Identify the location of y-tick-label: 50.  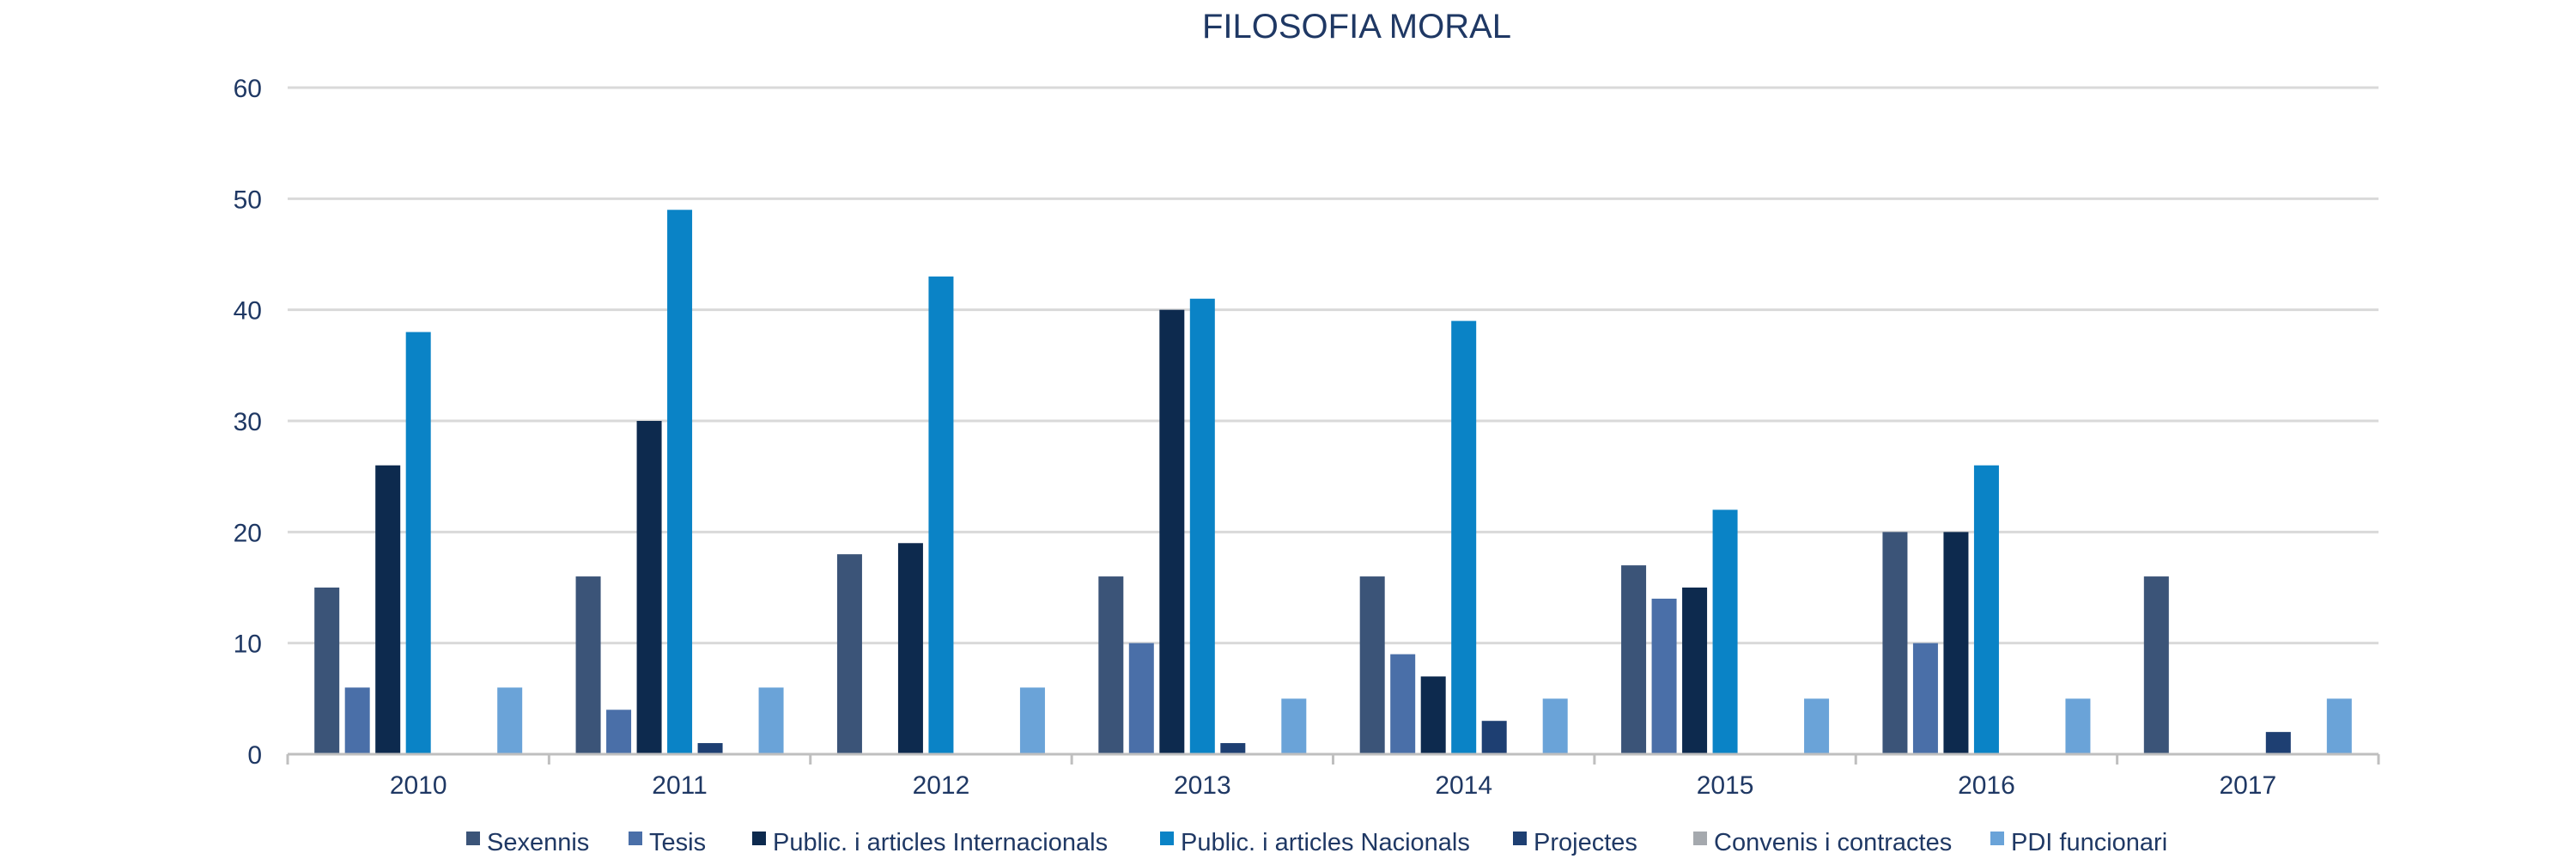
(248, 200).